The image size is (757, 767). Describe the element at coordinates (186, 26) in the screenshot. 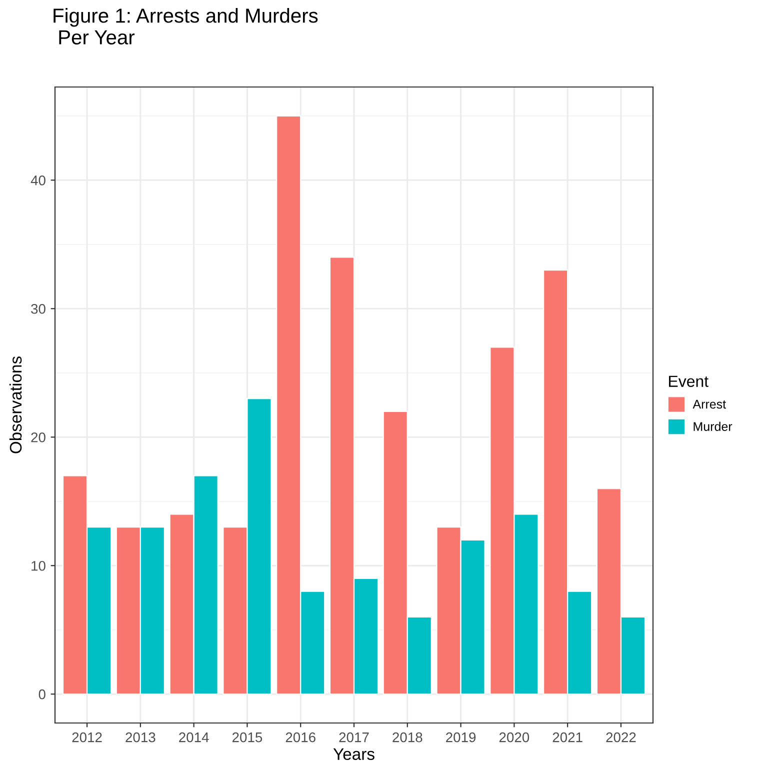

I see `chart-title: Figure 1: Arrests and Murders Per Year` at that location.